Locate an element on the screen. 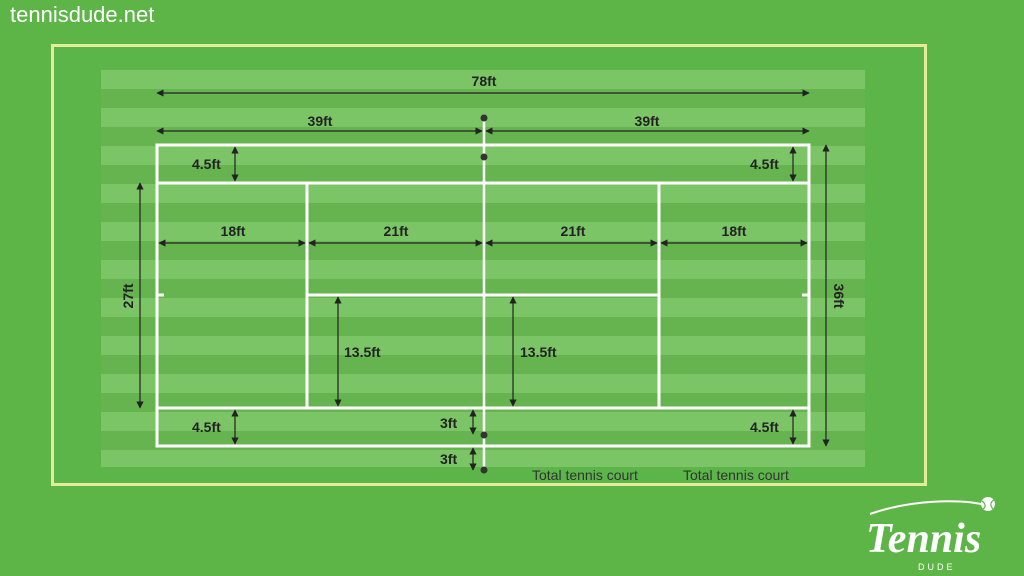 The height and width of the screenshot is (576, 1024). label-net-post-1: 3ft is located at coordinates (448, 423).